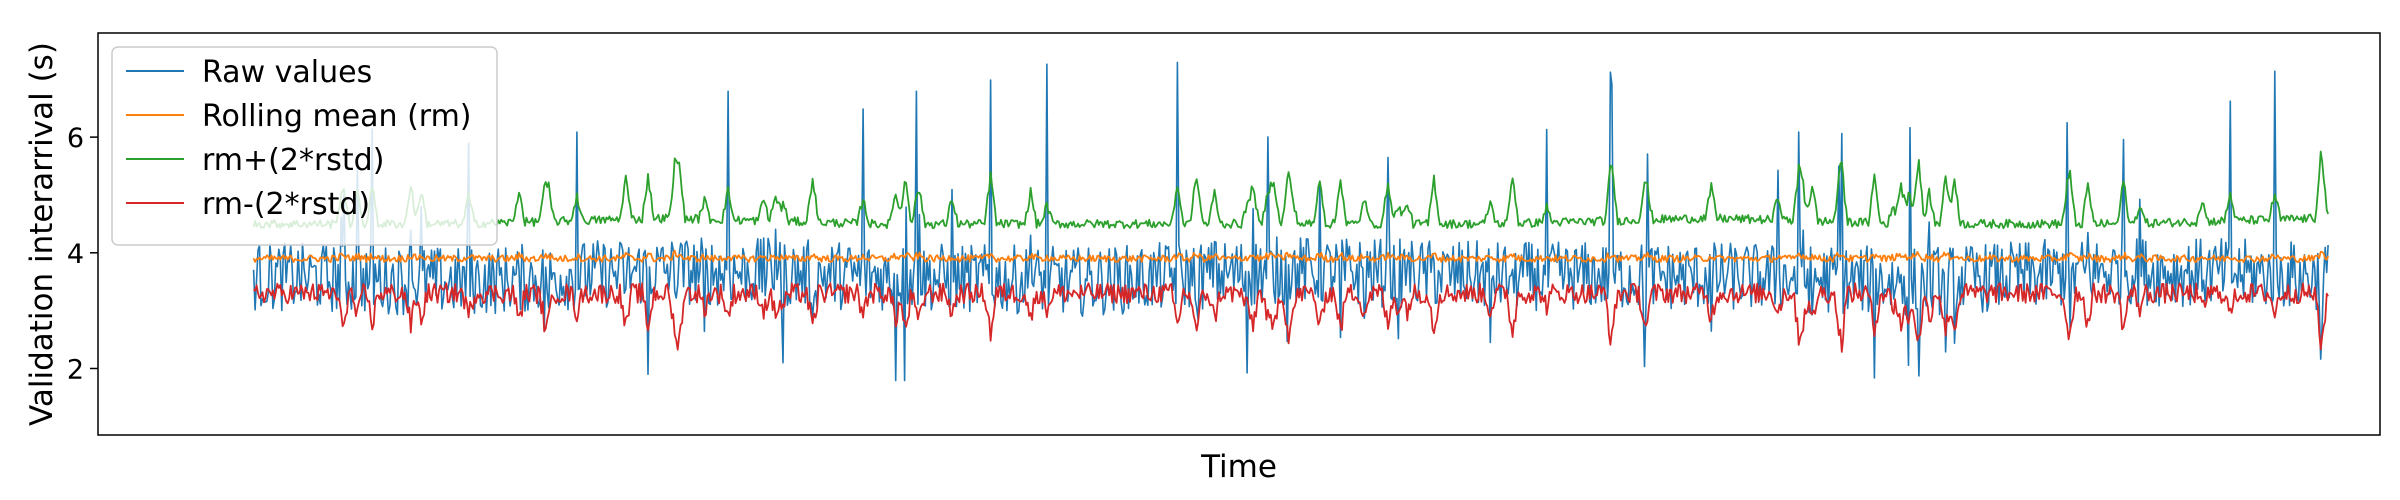 The height and width of the screenshot is (500, 2400). What do you see at coordinates (287, 72) in the screenshot?
I see `legend-label: Raw values` at bounding box center [287, 72].